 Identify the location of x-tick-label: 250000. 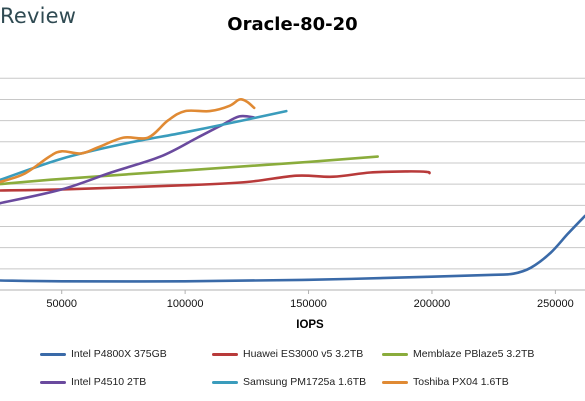
(555, 304).